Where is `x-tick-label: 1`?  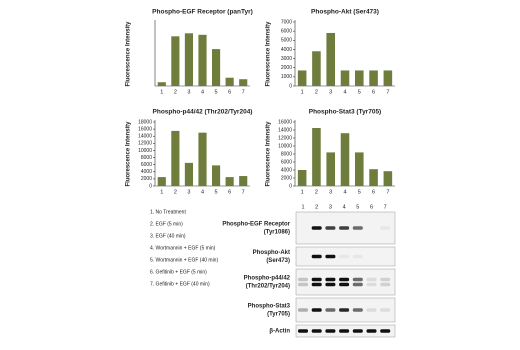
x-tick-label: 1 is located at coordinates (161, 192).